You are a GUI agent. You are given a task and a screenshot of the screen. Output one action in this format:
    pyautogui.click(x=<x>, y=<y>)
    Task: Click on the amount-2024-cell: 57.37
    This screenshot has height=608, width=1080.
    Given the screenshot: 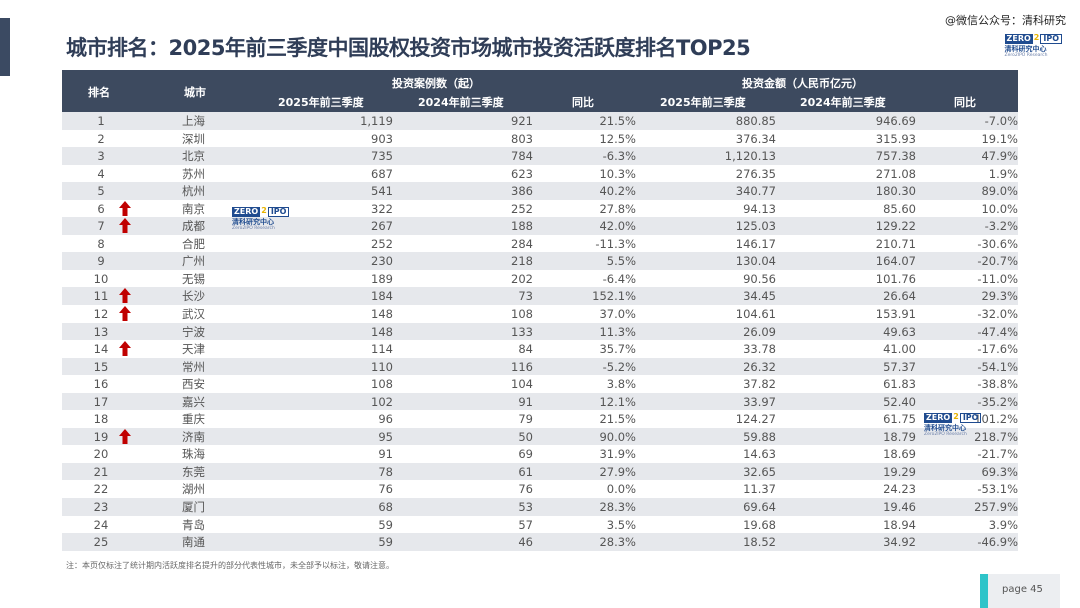 What is the action you would take?
    pyautogui.click(x=899, y=366)
    